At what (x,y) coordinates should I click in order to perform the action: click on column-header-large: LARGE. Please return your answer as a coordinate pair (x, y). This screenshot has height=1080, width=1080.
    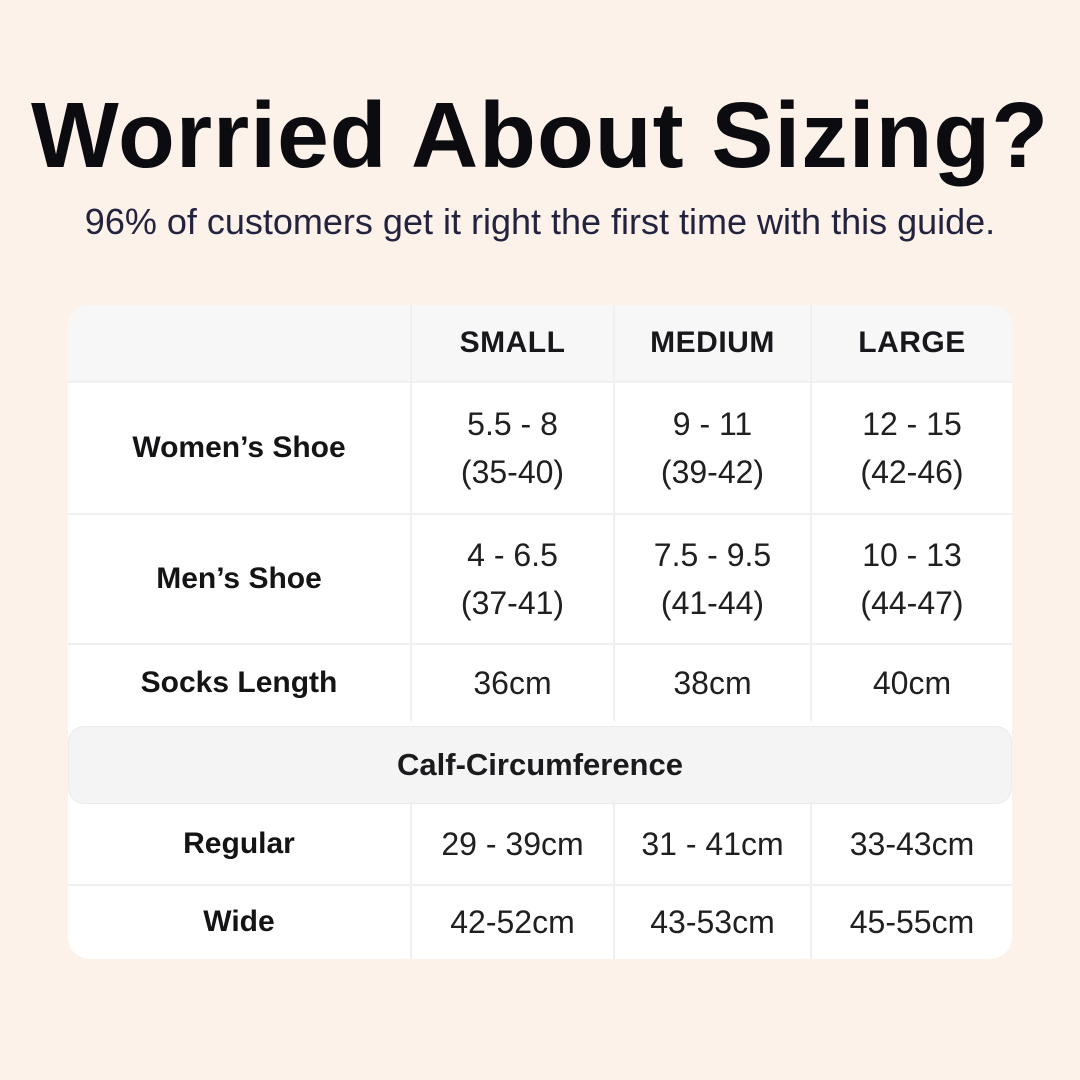
    Looking at the image, I should click on (911, 342).